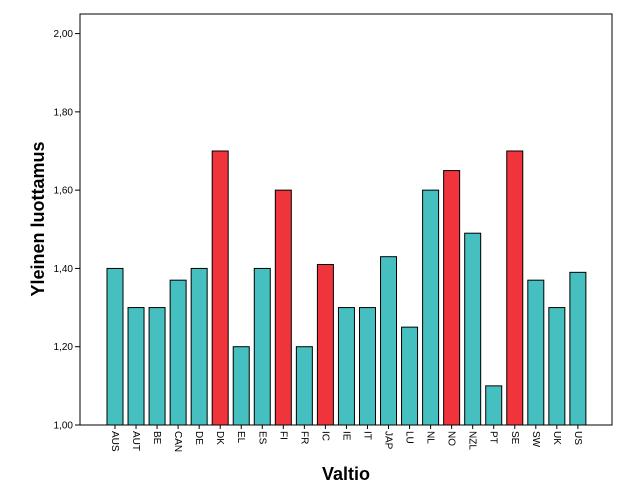 This screenshot has width=629, height=504. I want to click on x-tick-label: IE, so click(345, 436).